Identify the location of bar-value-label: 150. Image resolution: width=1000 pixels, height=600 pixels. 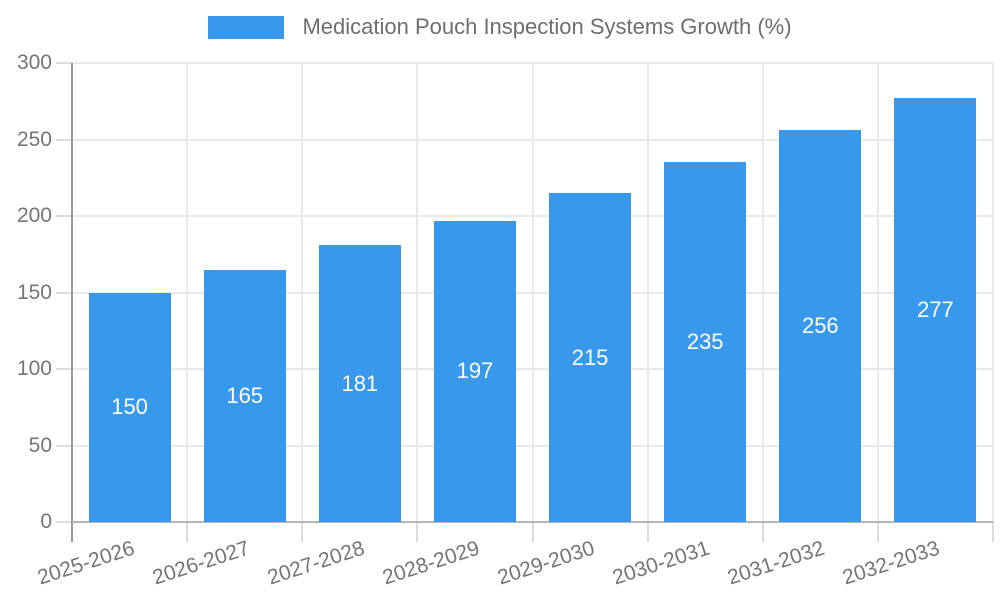
(129, 407).